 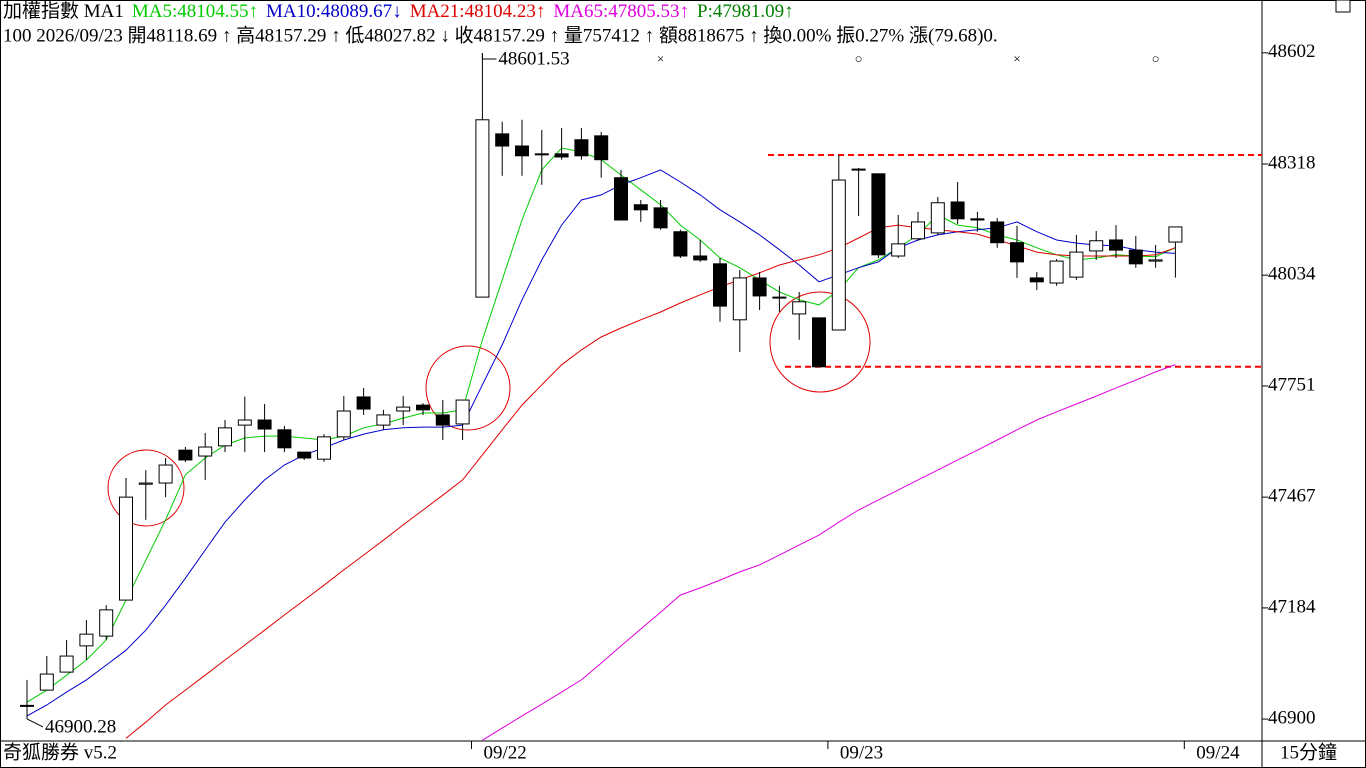 I want to click on max-leader, so click(x=489, y=56).